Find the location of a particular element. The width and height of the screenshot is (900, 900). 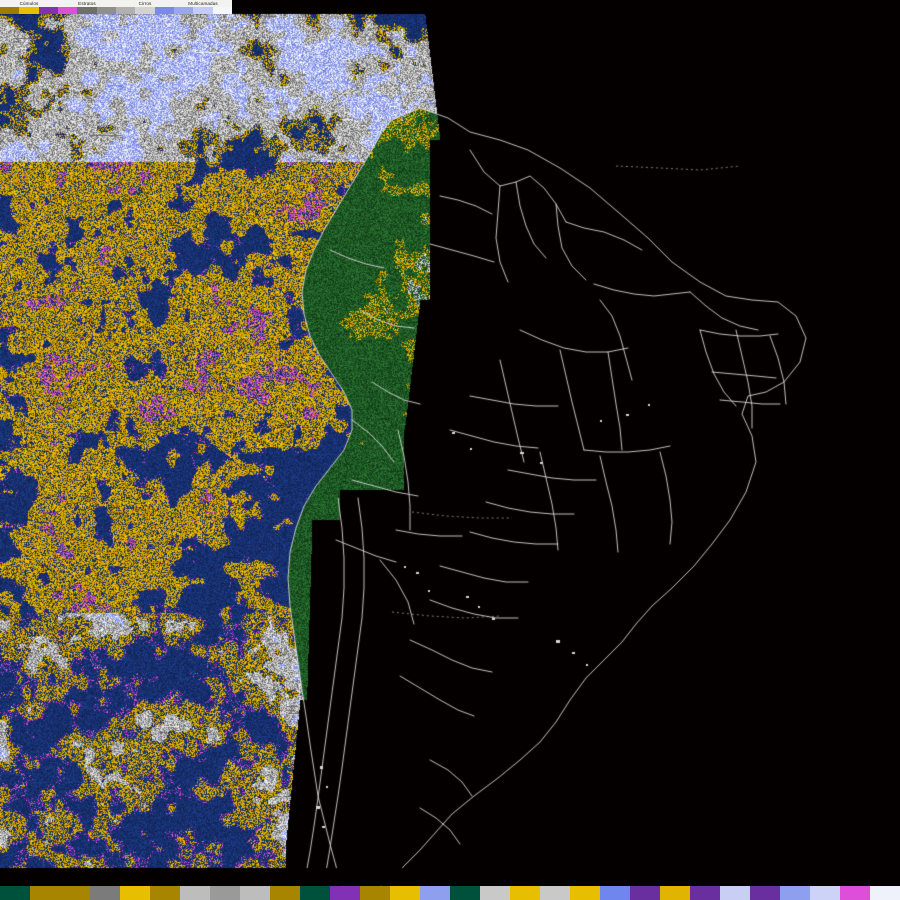

legend-label-estratos: Estratos is located at coordinates (87, 3).